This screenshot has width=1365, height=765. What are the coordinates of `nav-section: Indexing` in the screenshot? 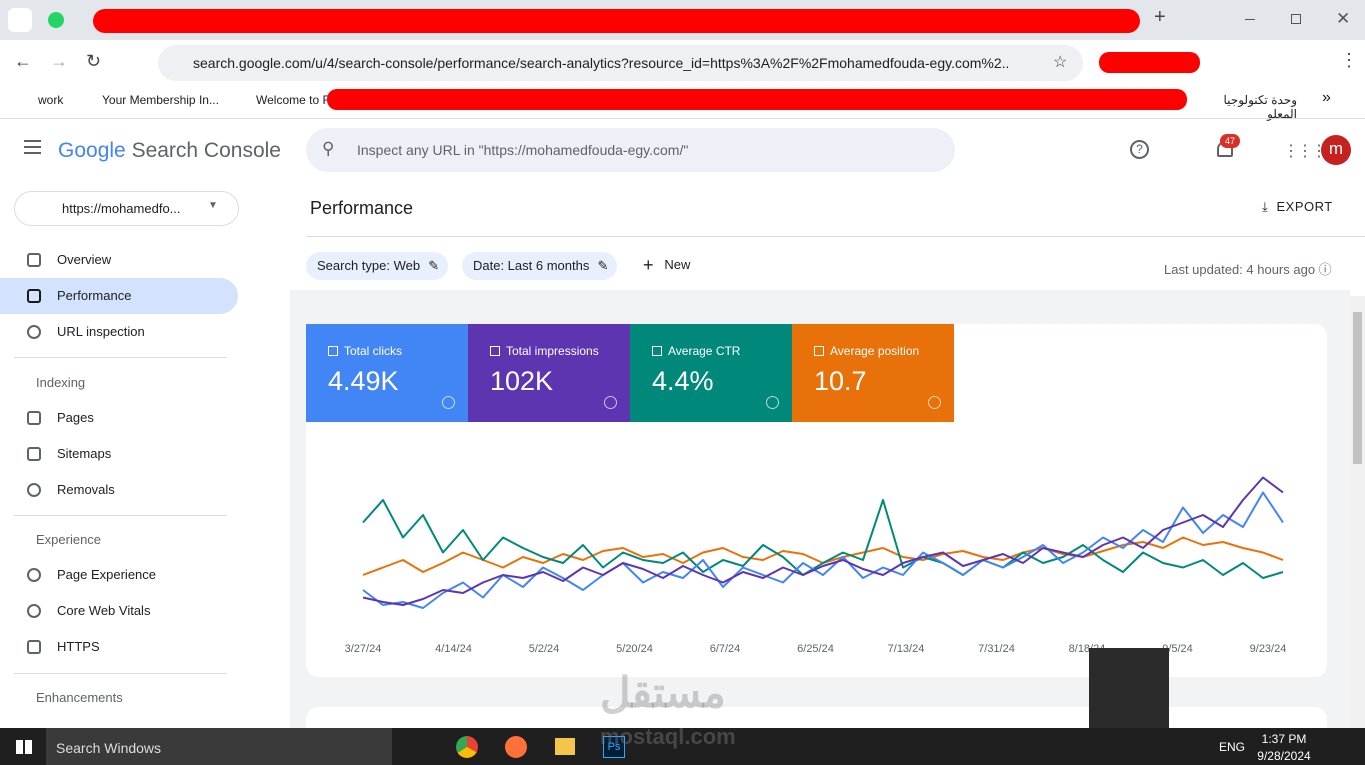 It's located at (61, 382).